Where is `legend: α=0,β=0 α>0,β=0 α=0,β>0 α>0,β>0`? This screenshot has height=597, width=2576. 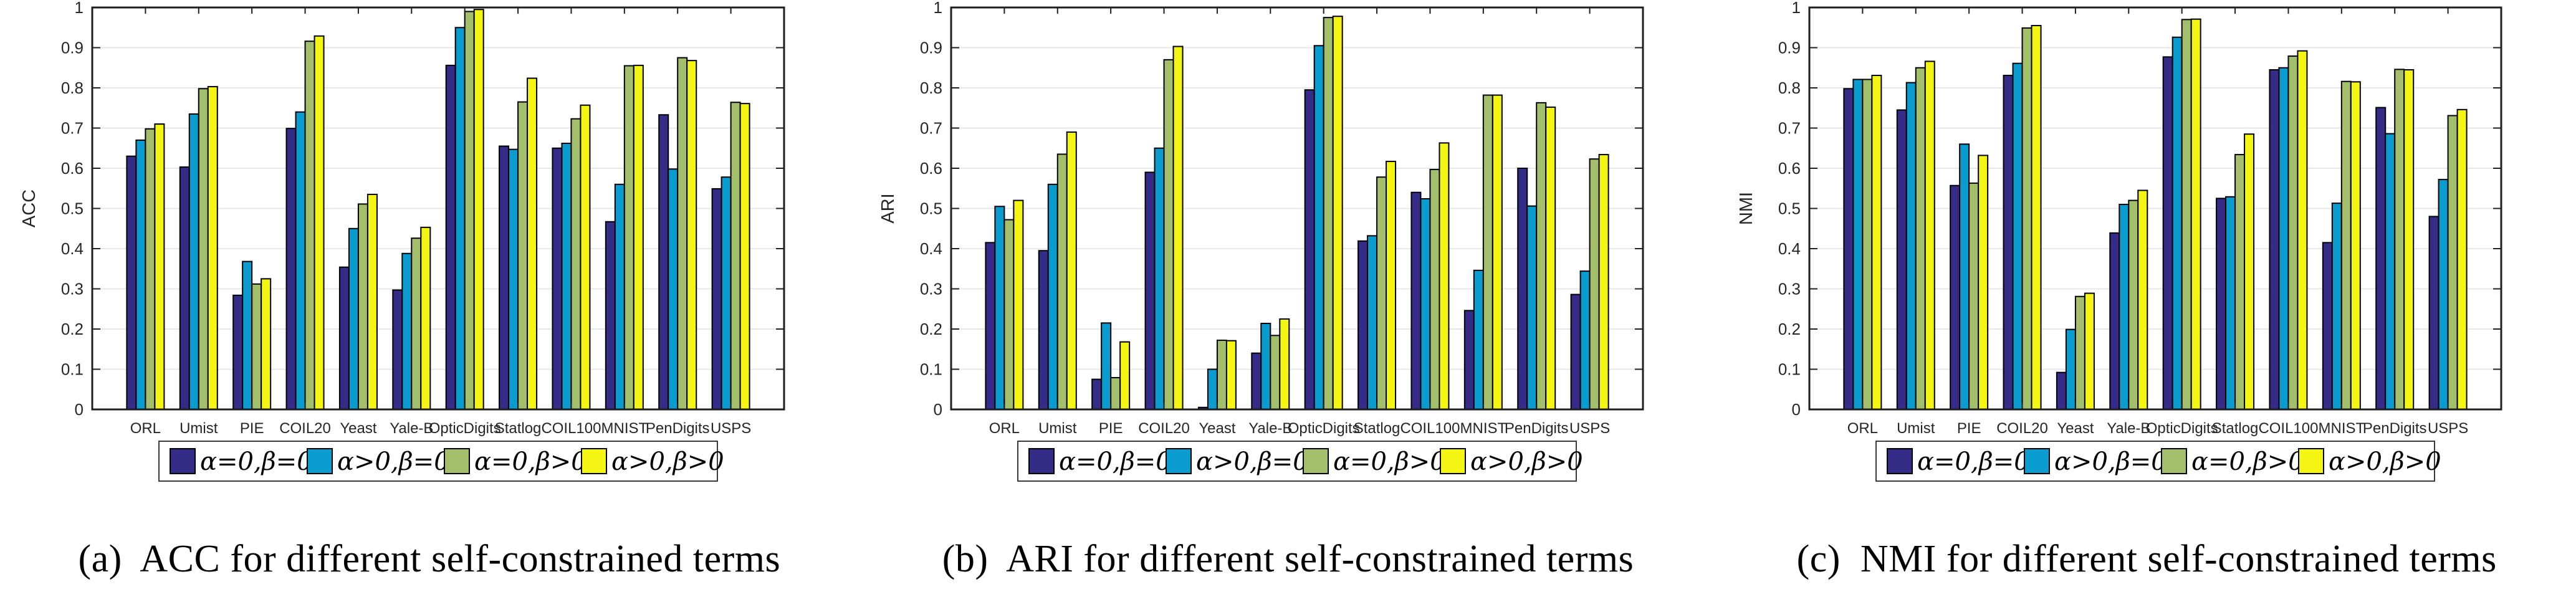 legend: α=0,β=0 α>0,β=0 α=0,β>0 α>0,β>0 is located at coordinates (2158, 461).